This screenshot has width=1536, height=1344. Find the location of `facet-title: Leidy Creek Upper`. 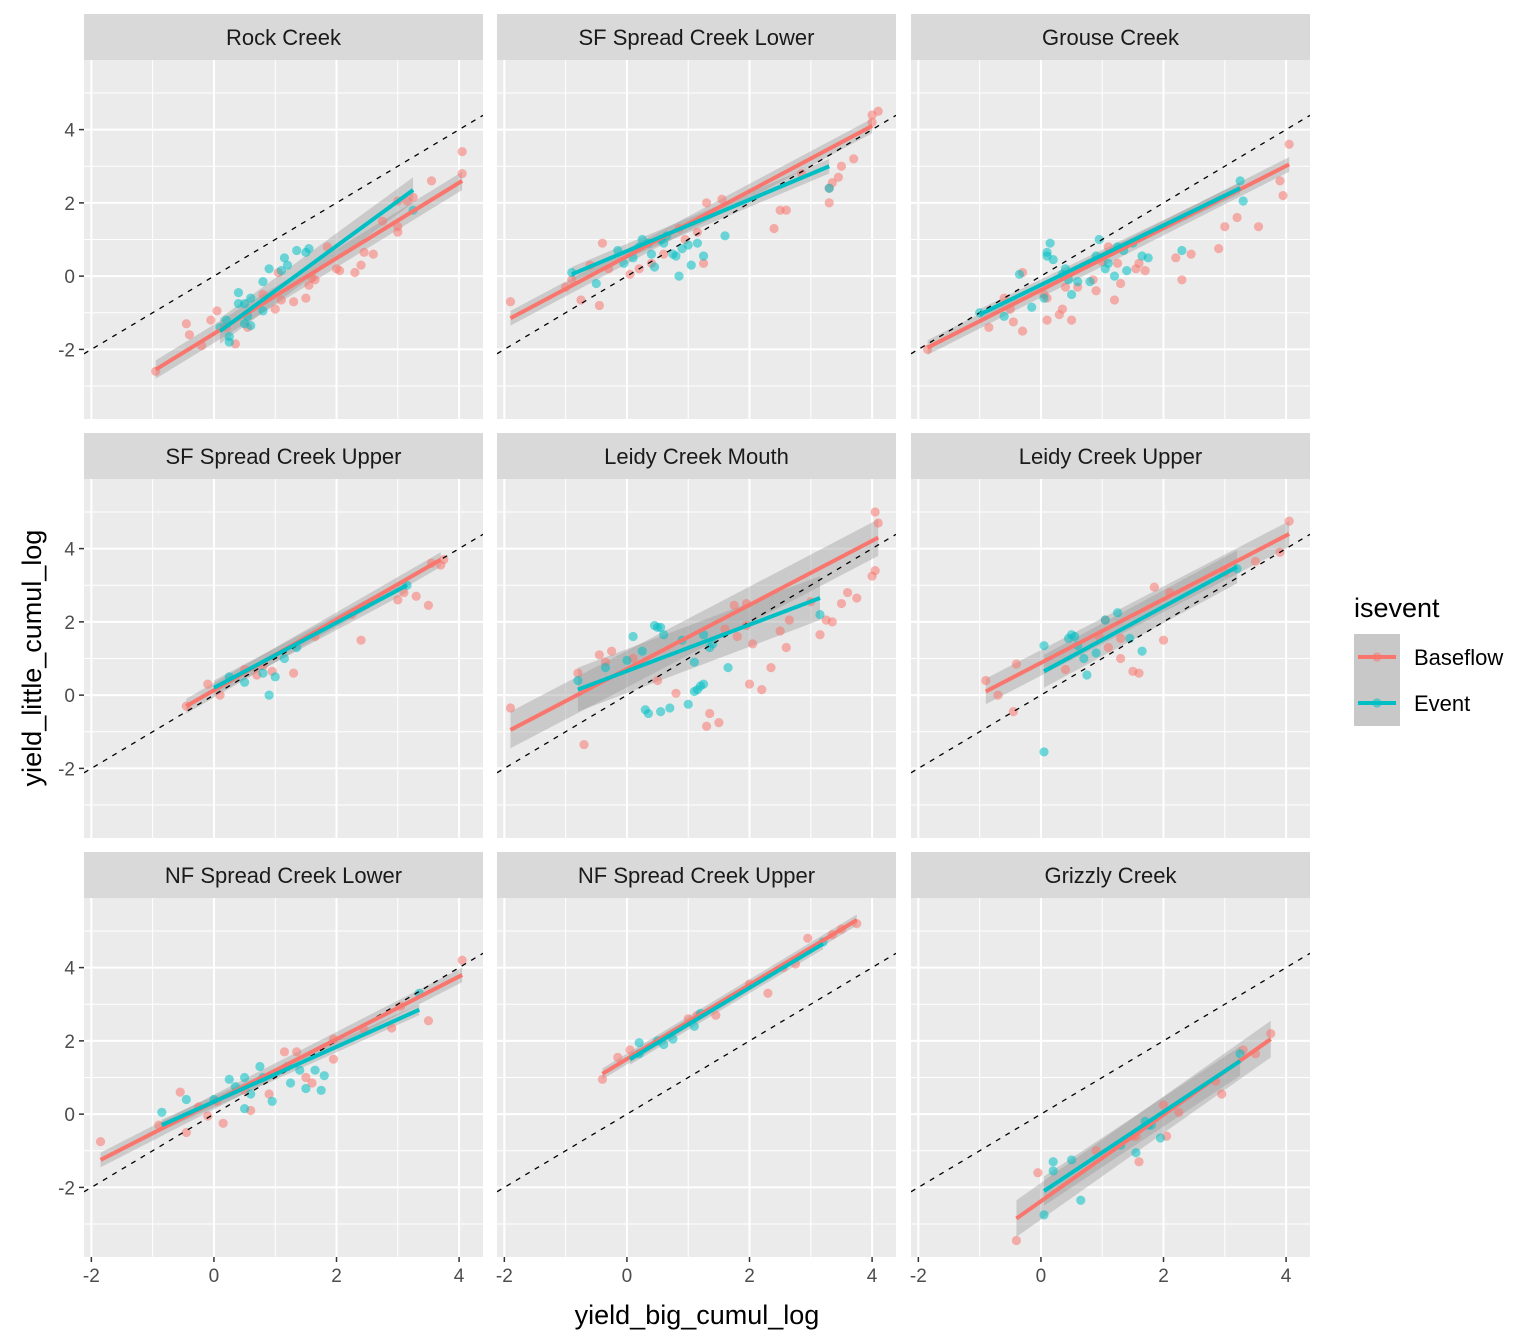

facet-title: Leidy Creek Upper is located at coordinates (1110, 456).